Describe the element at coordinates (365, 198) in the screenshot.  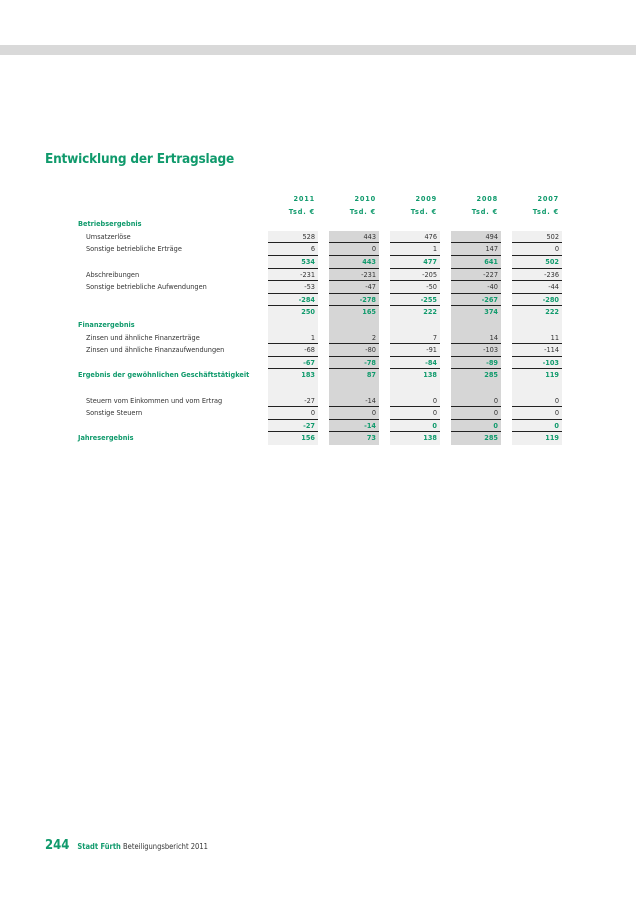
I see `year-header: 2010` at that location.